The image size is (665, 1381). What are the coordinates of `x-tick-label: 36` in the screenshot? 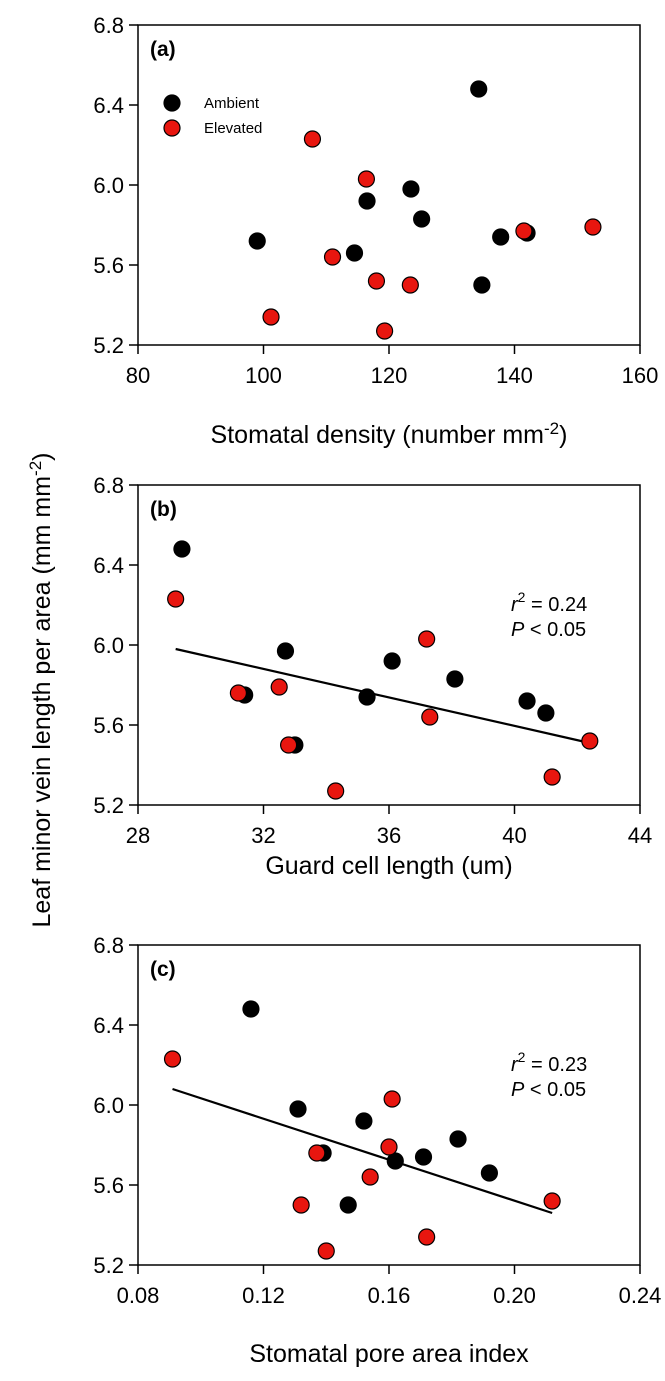 It's located at (389, 835).